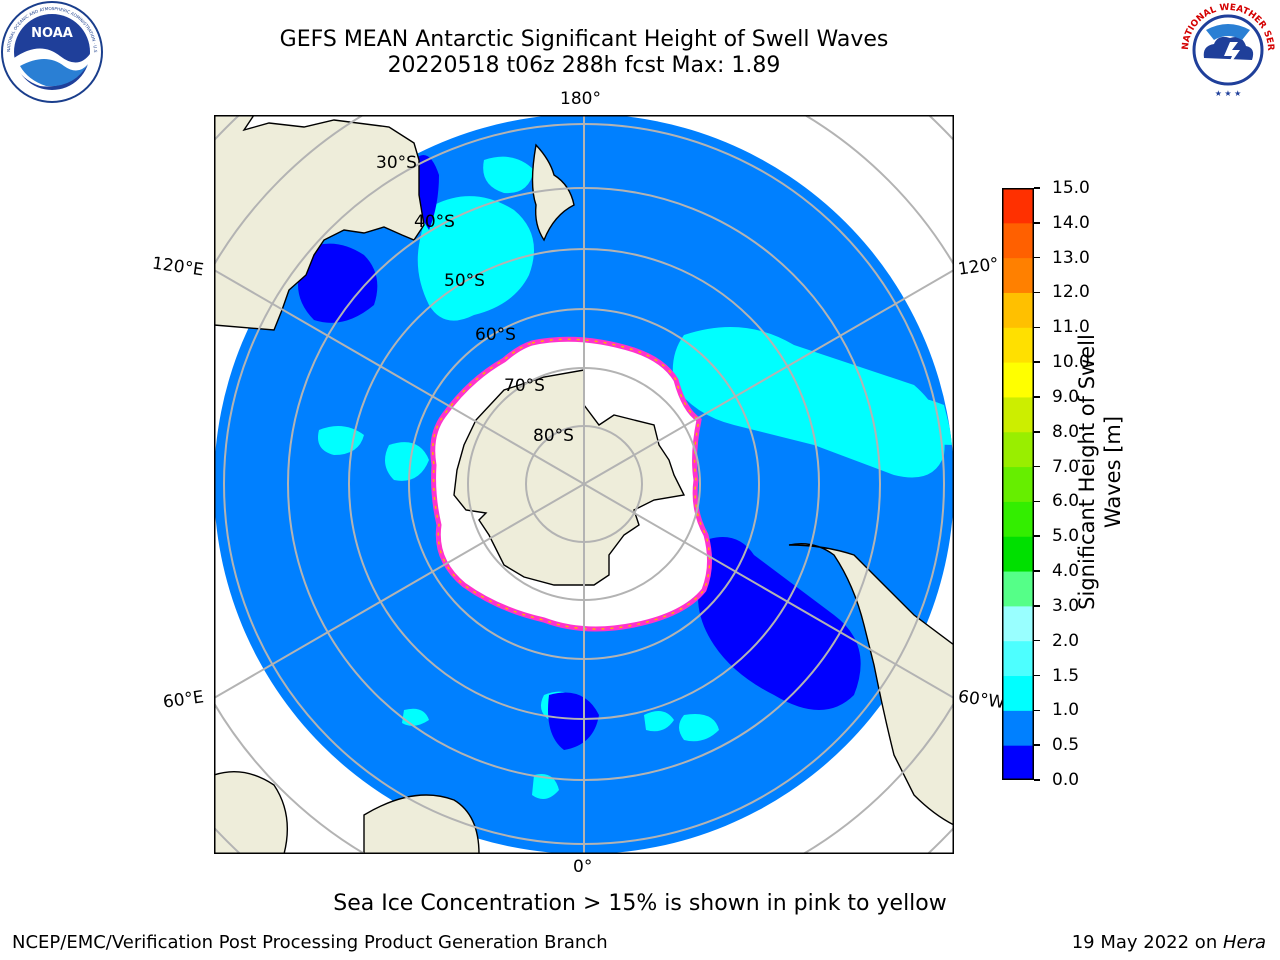 This screenshot has height=960, width=1280. I want to click on colorbar-tick-label: 4.0, so click(1066, 571).